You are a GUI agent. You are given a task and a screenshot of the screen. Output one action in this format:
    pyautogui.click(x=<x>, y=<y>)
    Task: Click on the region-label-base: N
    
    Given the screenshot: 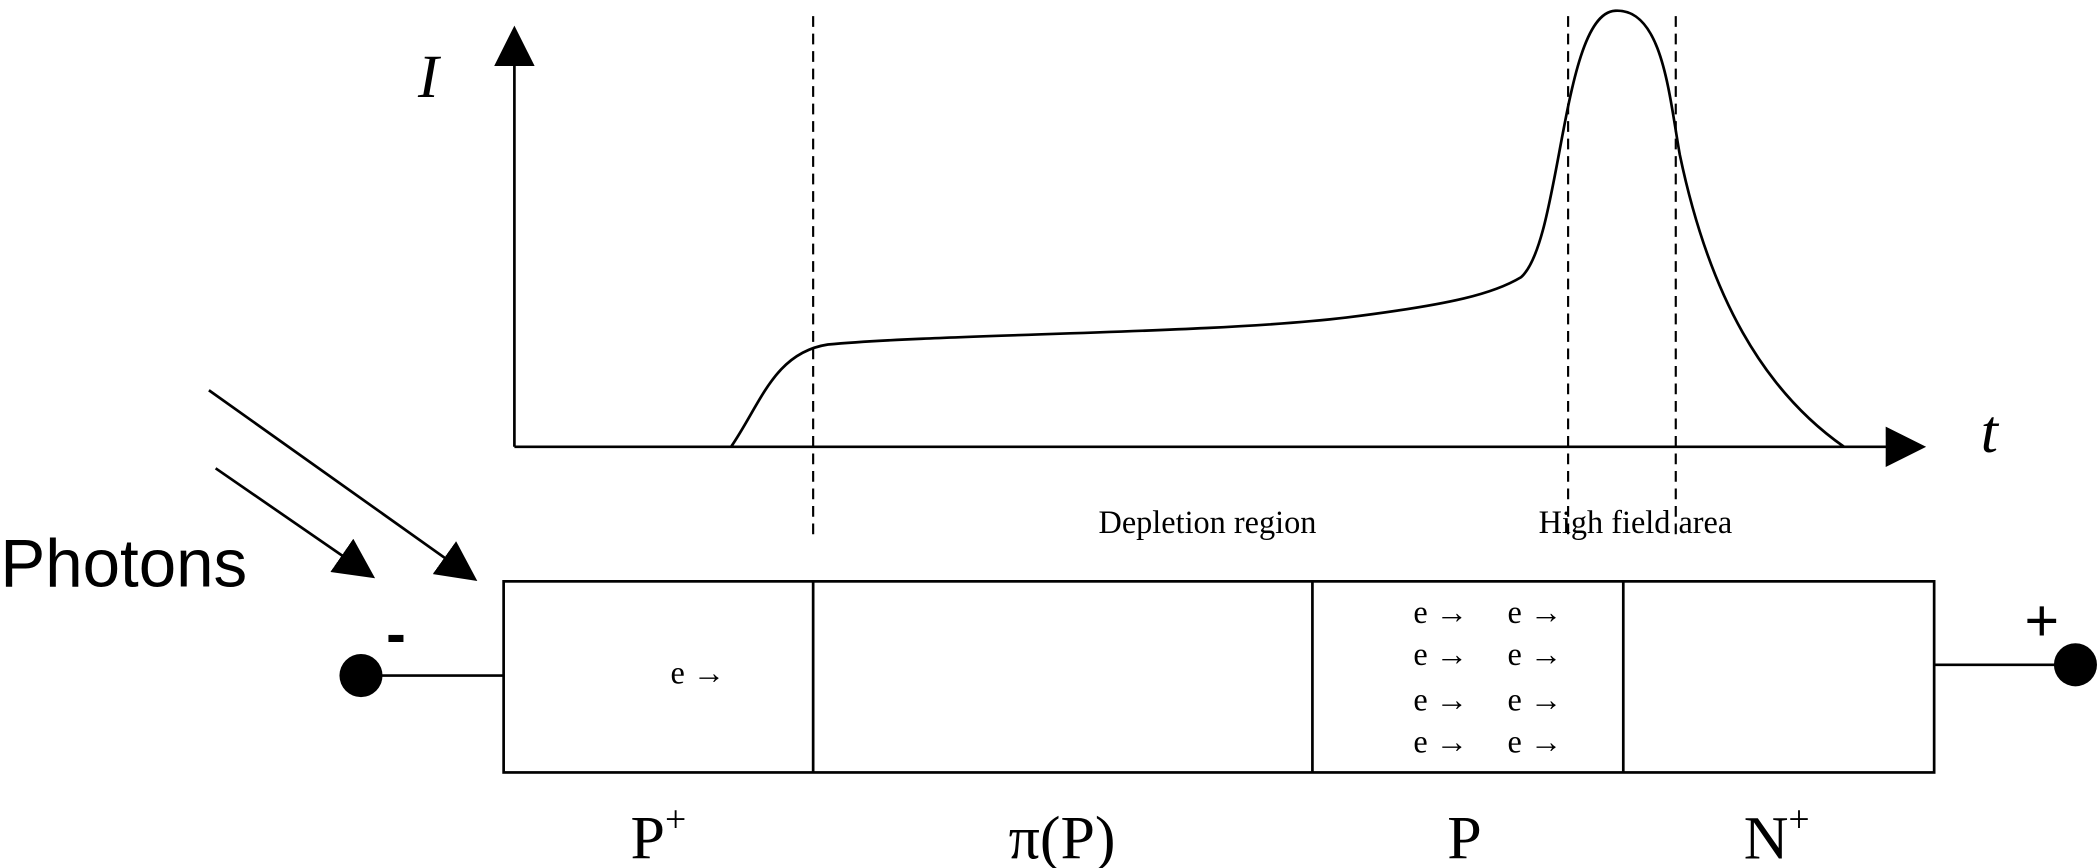 What is the action you would take?
    pyautogui.click(x=1766, y=836)
    